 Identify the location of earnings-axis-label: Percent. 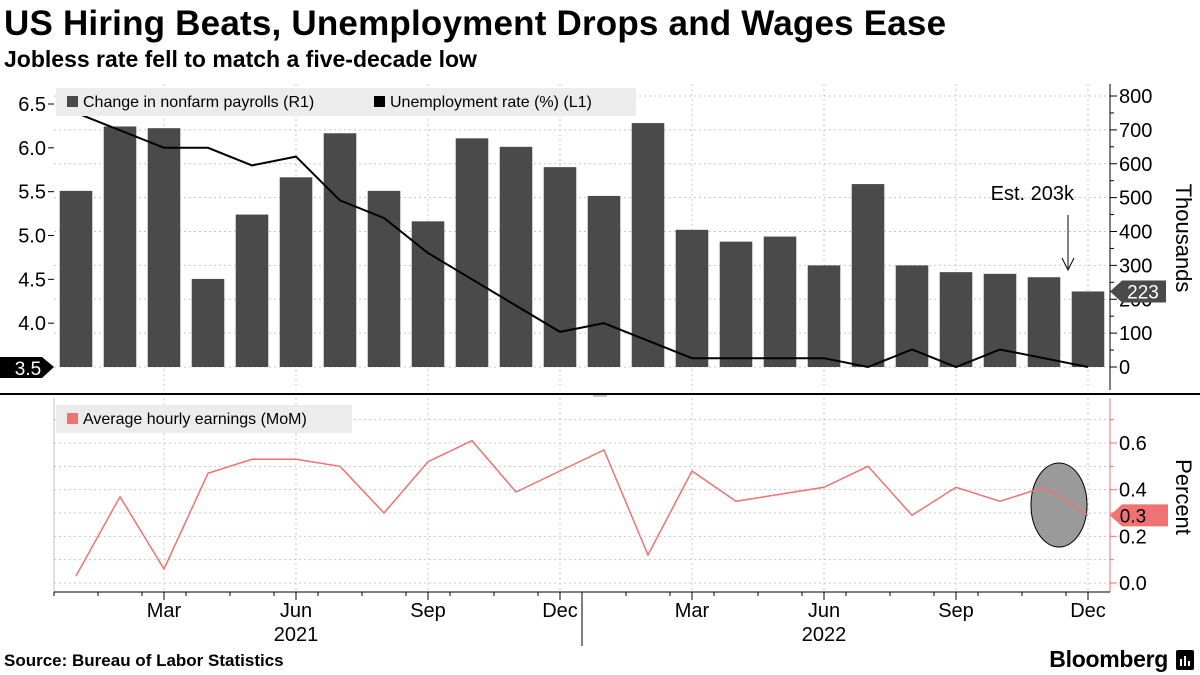
(1183, 497).